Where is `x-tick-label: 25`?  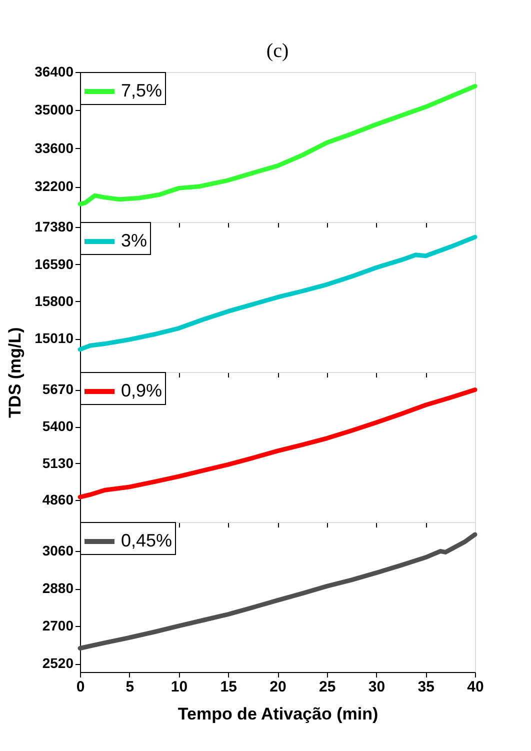
x-tick-label: 25 is located at coordinates (327, 687).